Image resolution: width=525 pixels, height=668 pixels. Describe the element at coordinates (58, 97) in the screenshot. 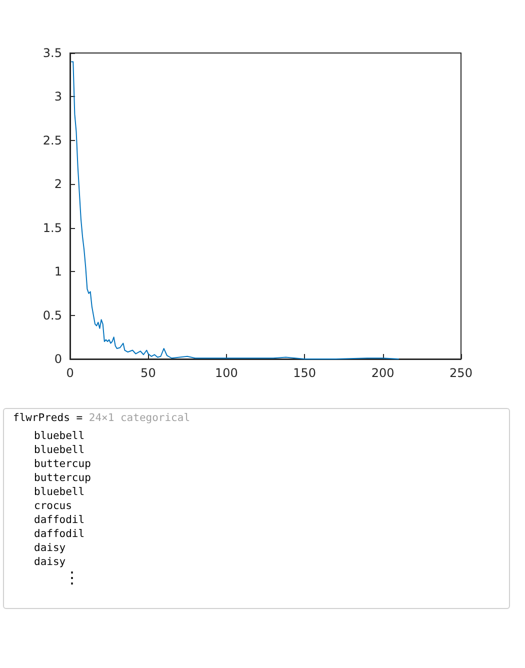

I see `y-tick-label: 3` at that location.